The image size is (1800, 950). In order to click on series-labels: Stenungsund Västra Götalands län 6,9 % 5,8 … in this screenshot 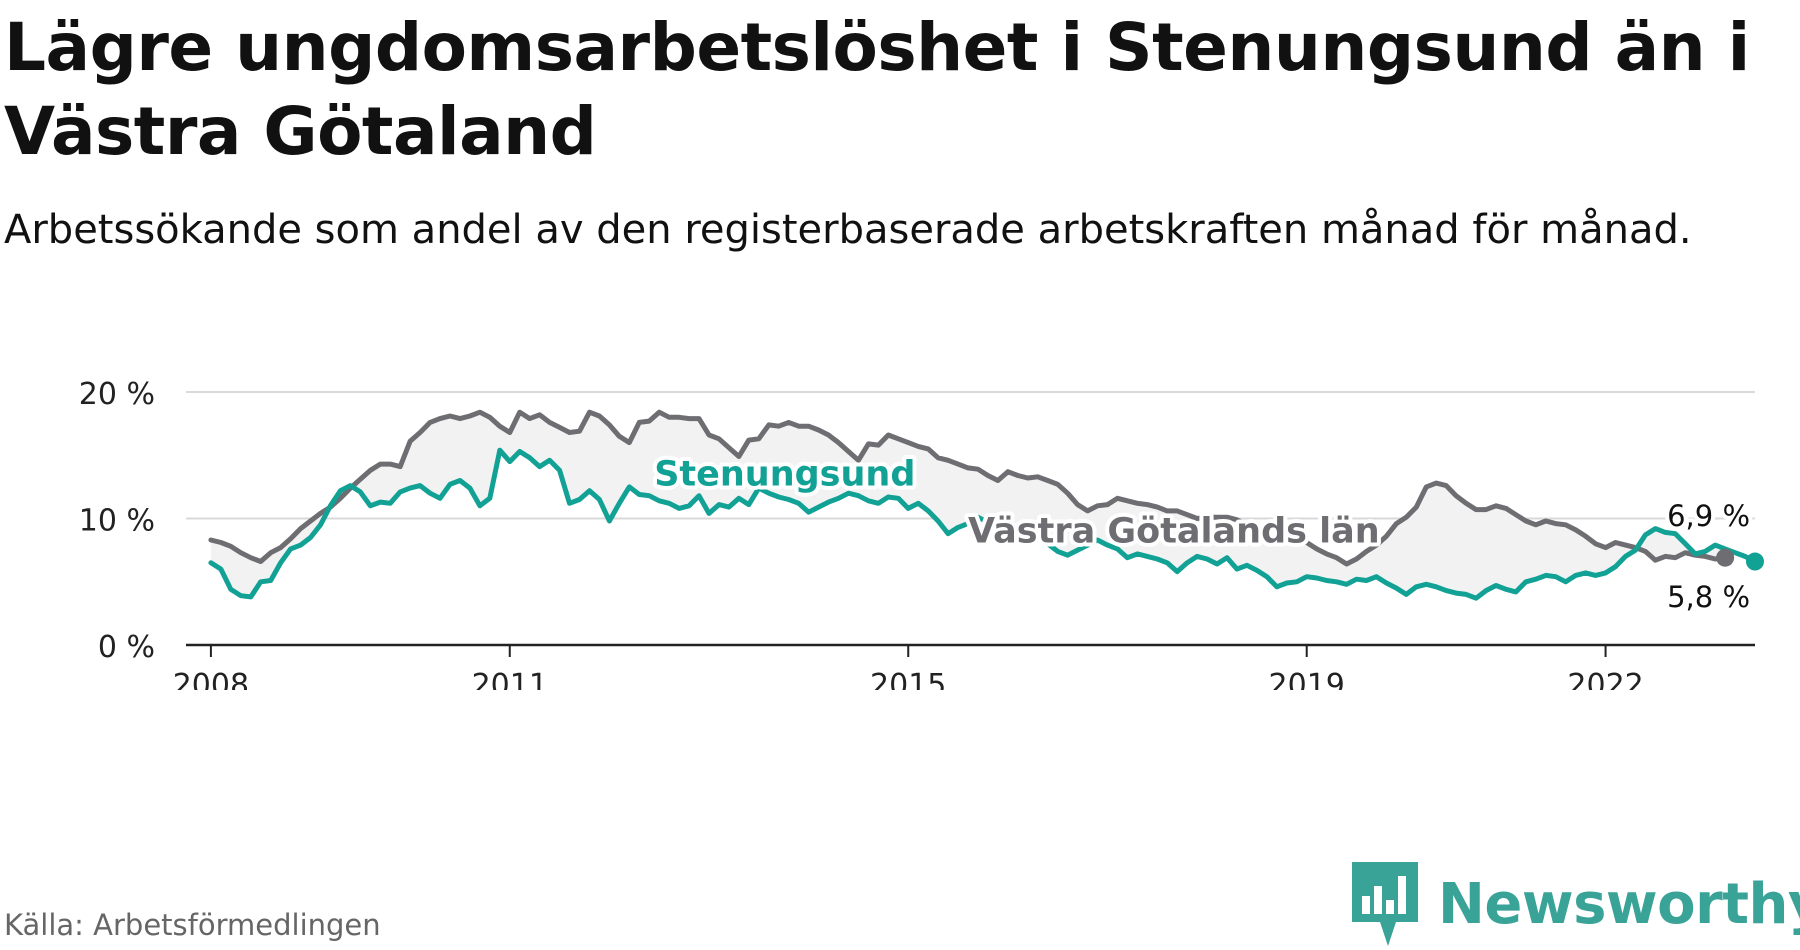, I will do `click(1202, 534)`.